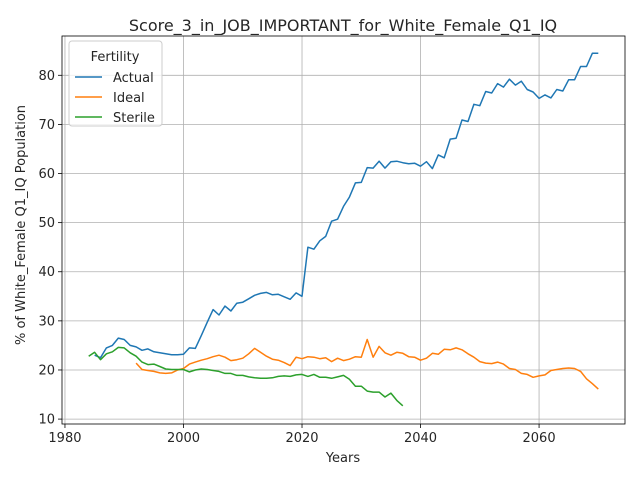 This screenshot has height=480, width=640. What do you see at coordinates (183, 438) in the screenshot?
I see `x-tick-label: 2000` at bounding box center [183, 438].